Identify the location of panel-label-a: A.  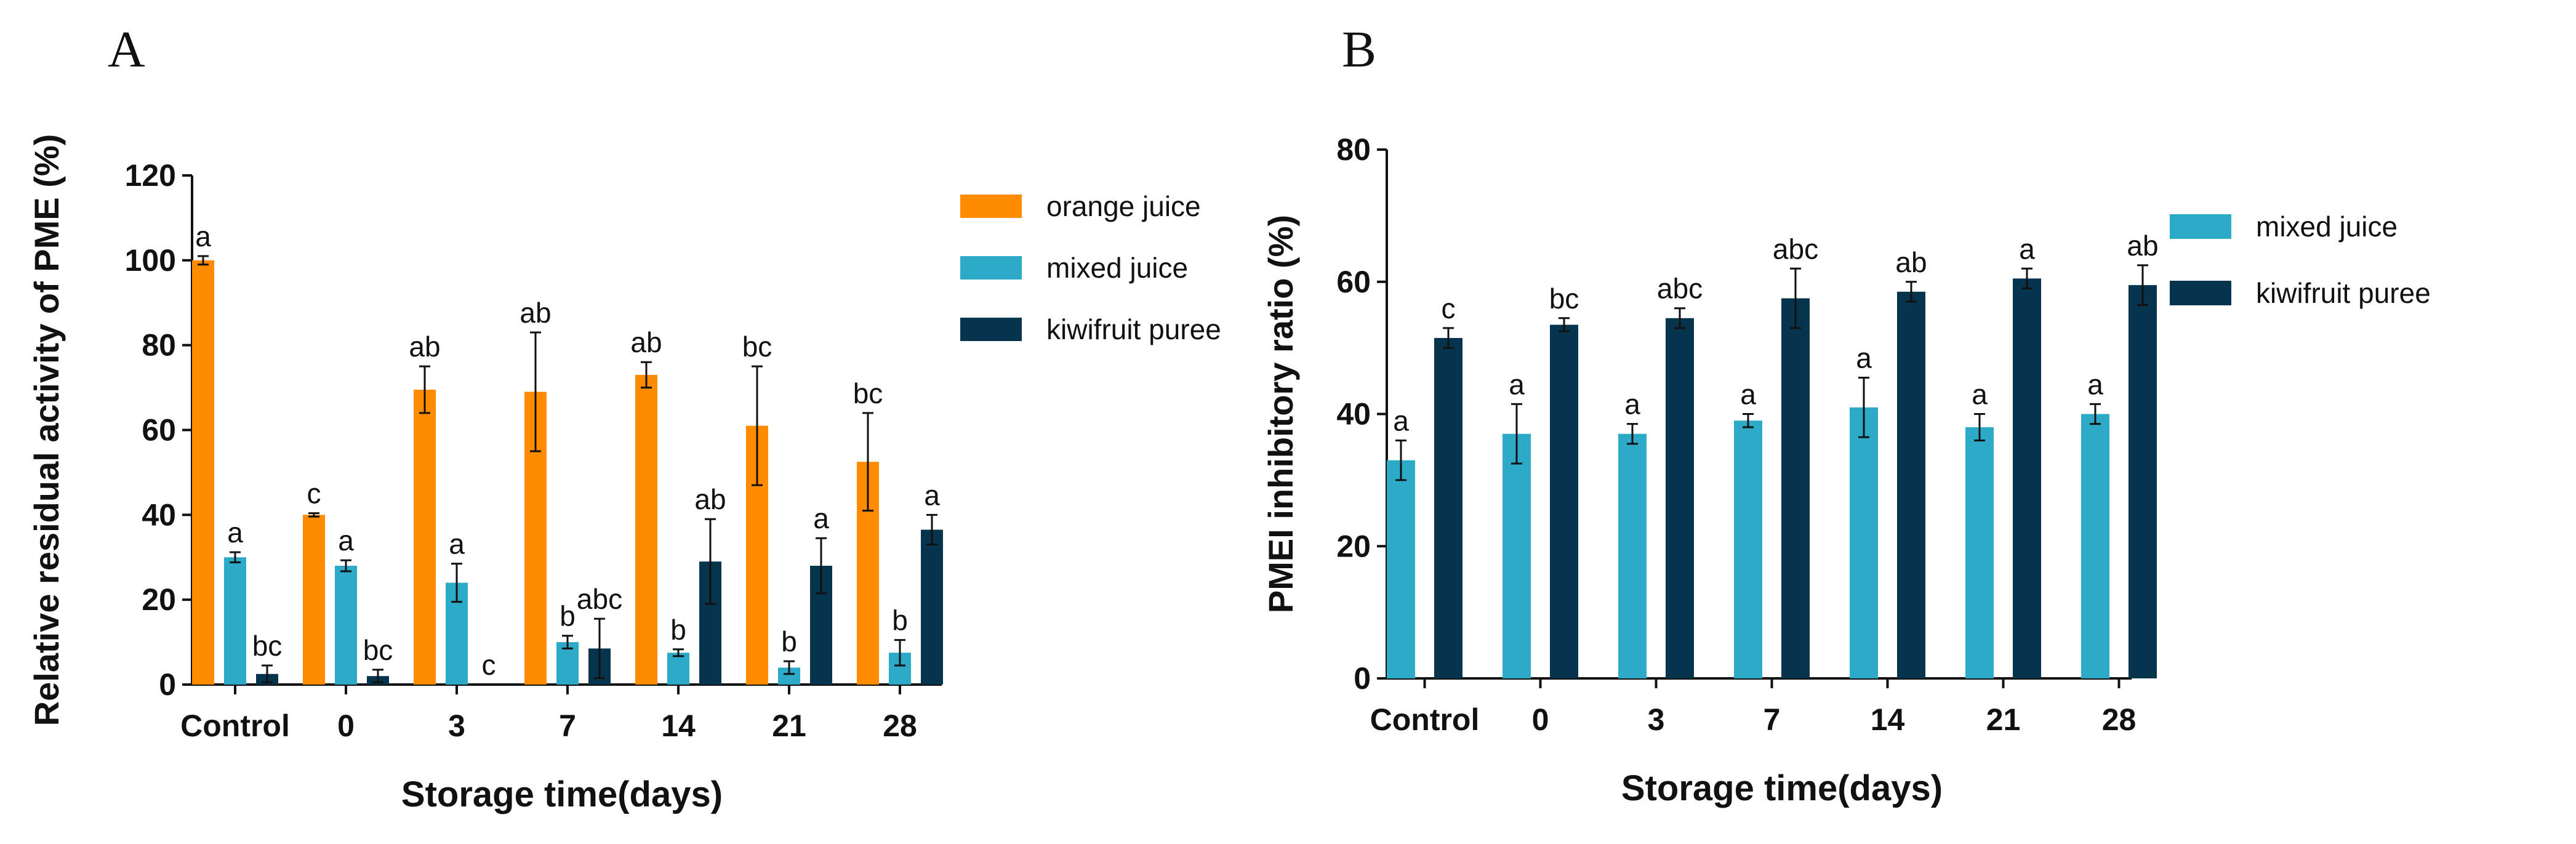
(126, 49).